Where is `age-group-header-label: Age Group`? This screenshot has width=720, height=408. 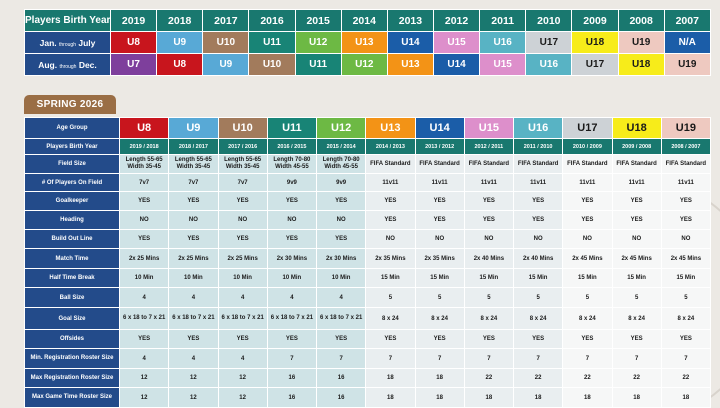
age-group-header-label: Age Group is located at coordinates (72, 128).